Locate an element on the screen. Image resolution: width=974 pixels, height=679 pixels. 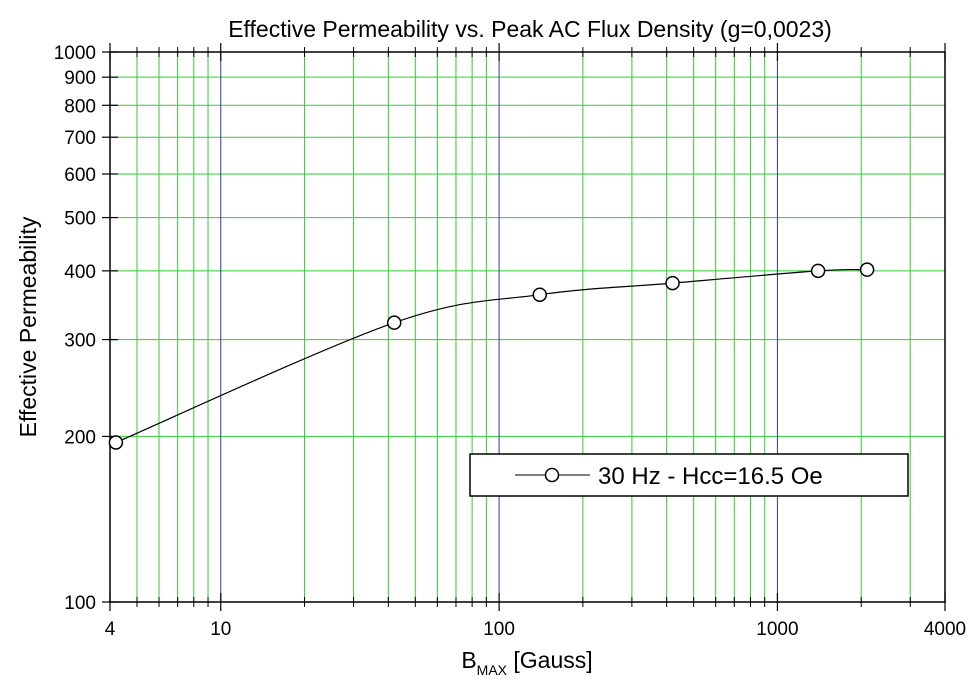
y-tick-label: 700 is located at coordinates (80, 138).